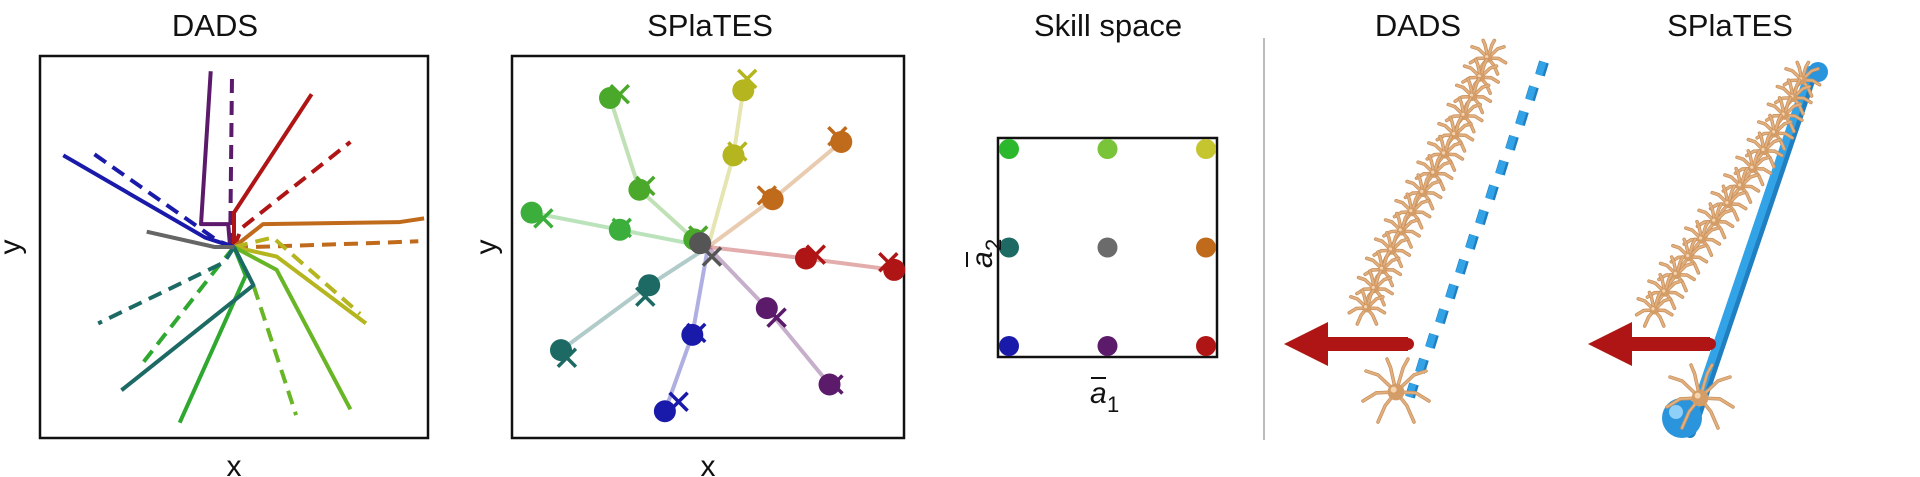  Describe the element at coordinates (993, 245) in the screenshot. I see `a-bar-subscript-y: 2` at that location.